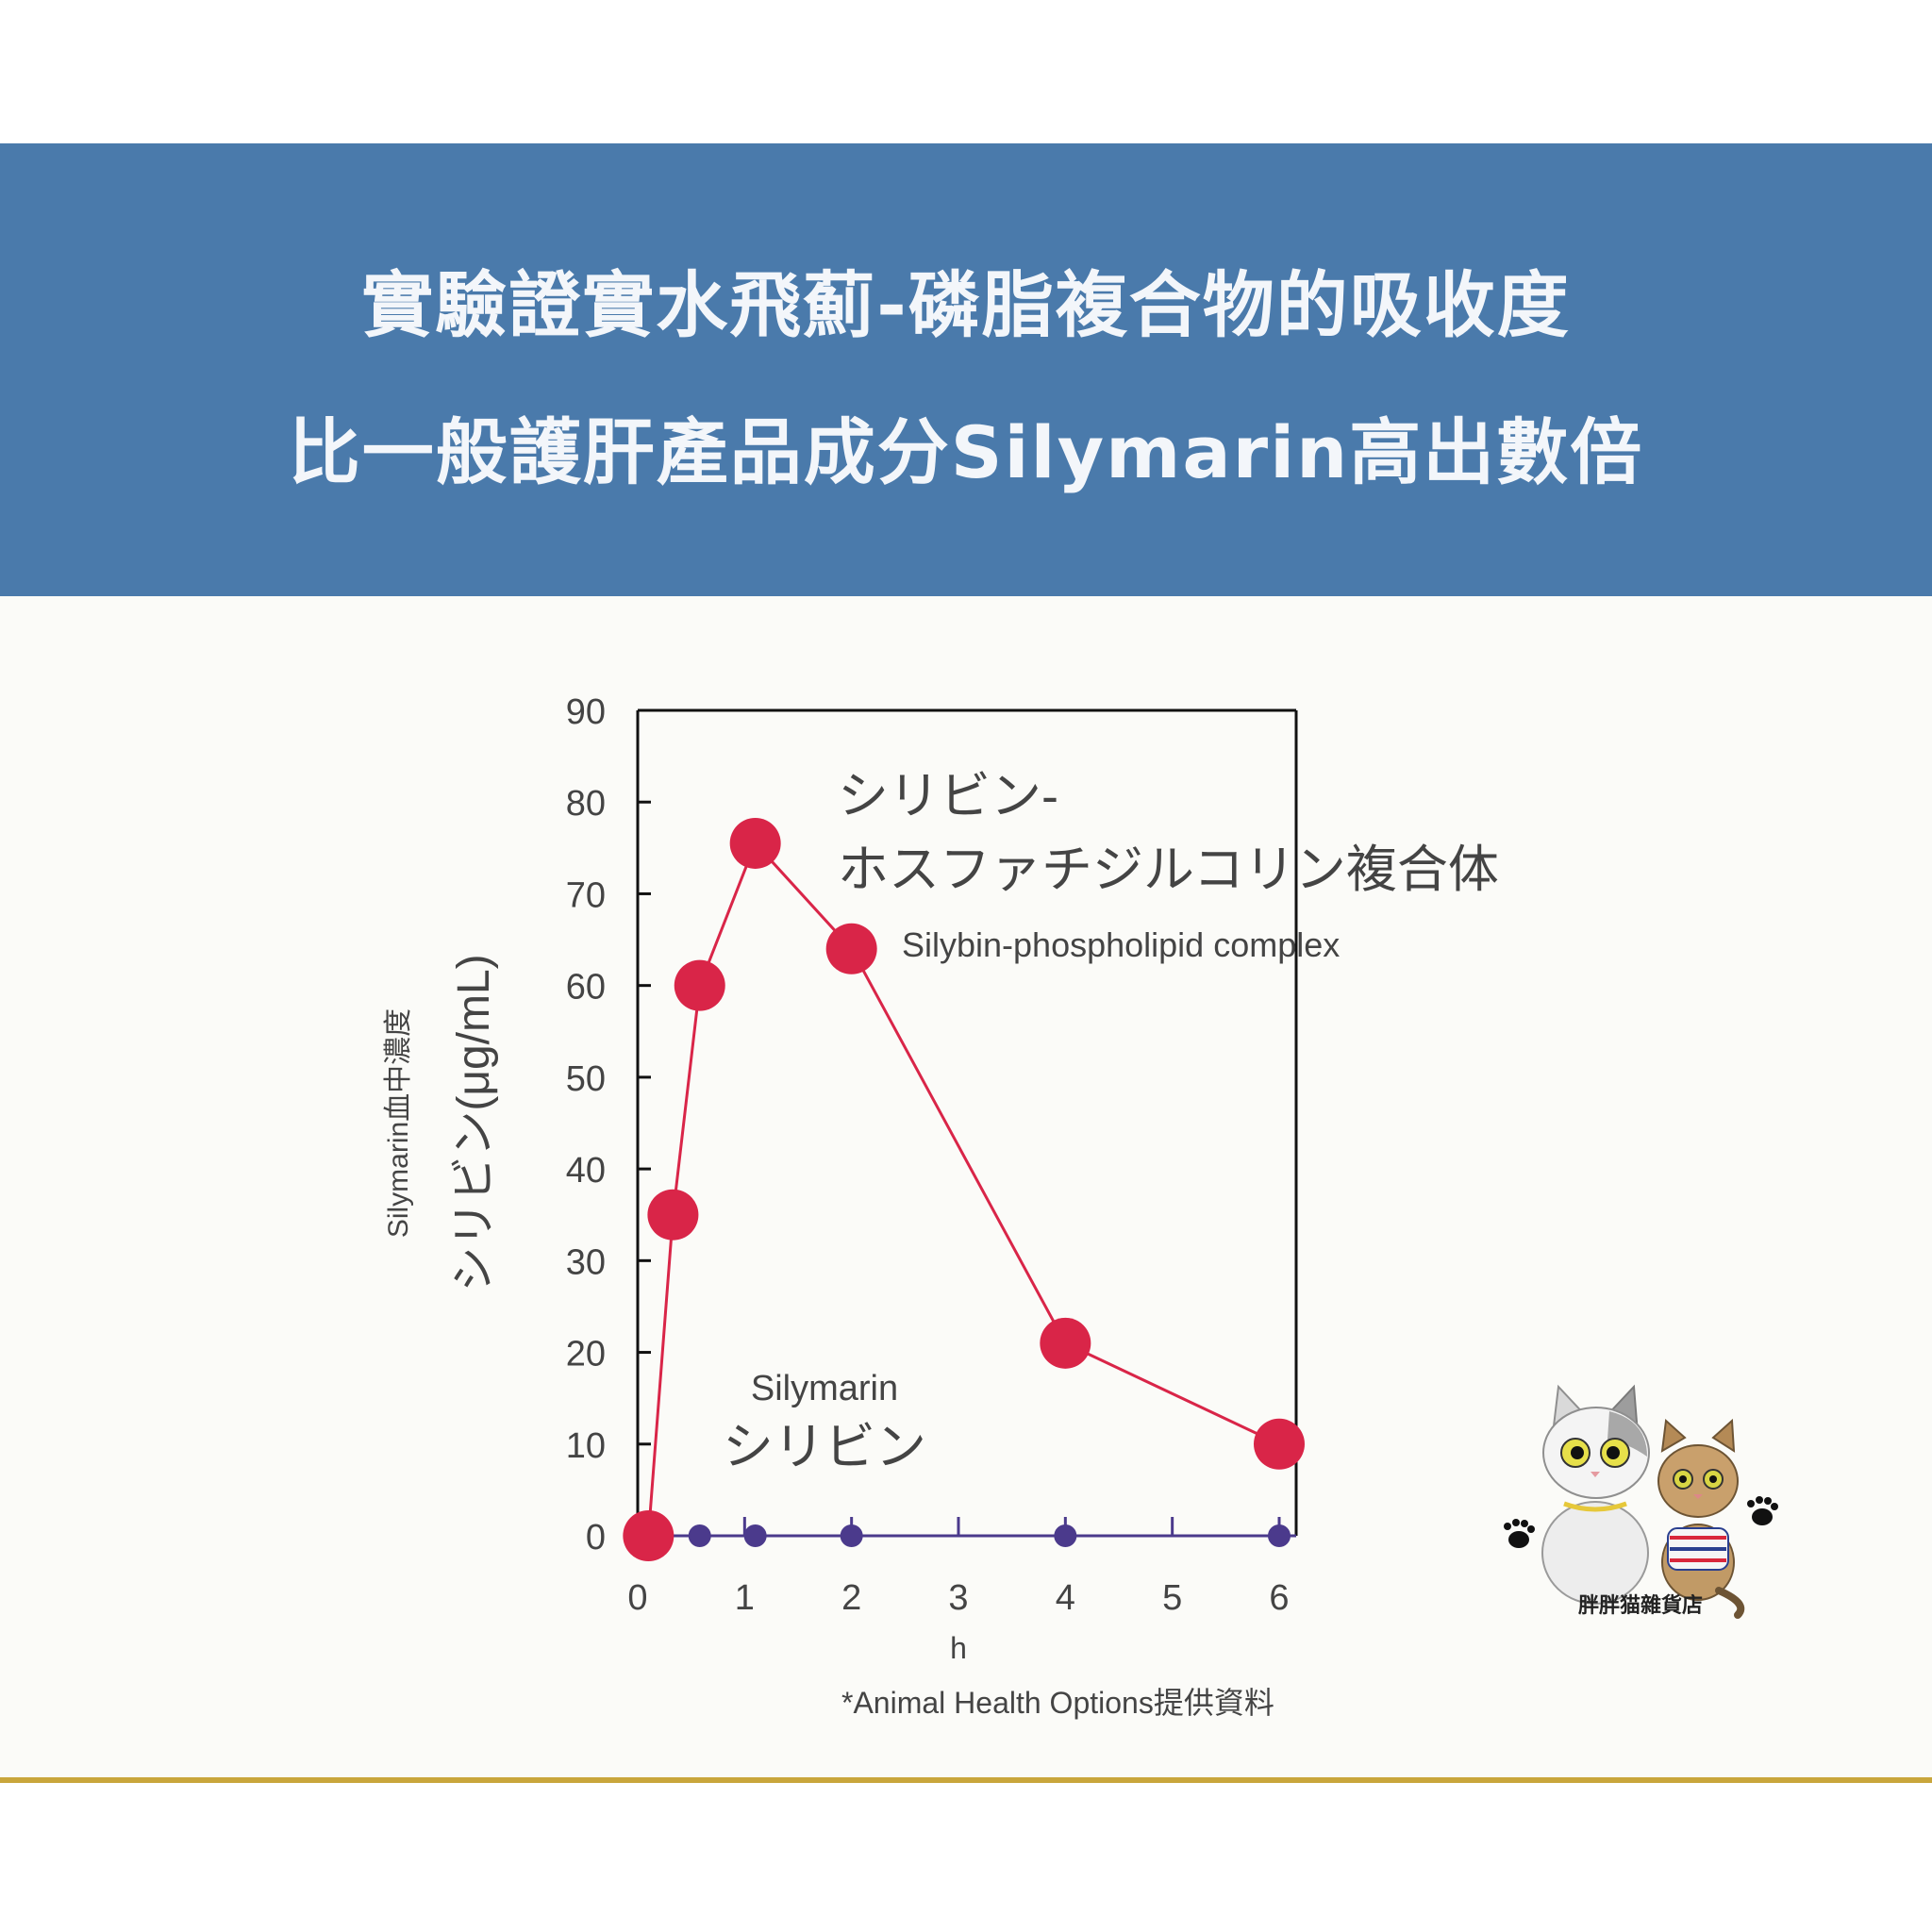  I want to click on complex-label-line-2: ホスファチジルコリン複合体, so click(1168, 870).